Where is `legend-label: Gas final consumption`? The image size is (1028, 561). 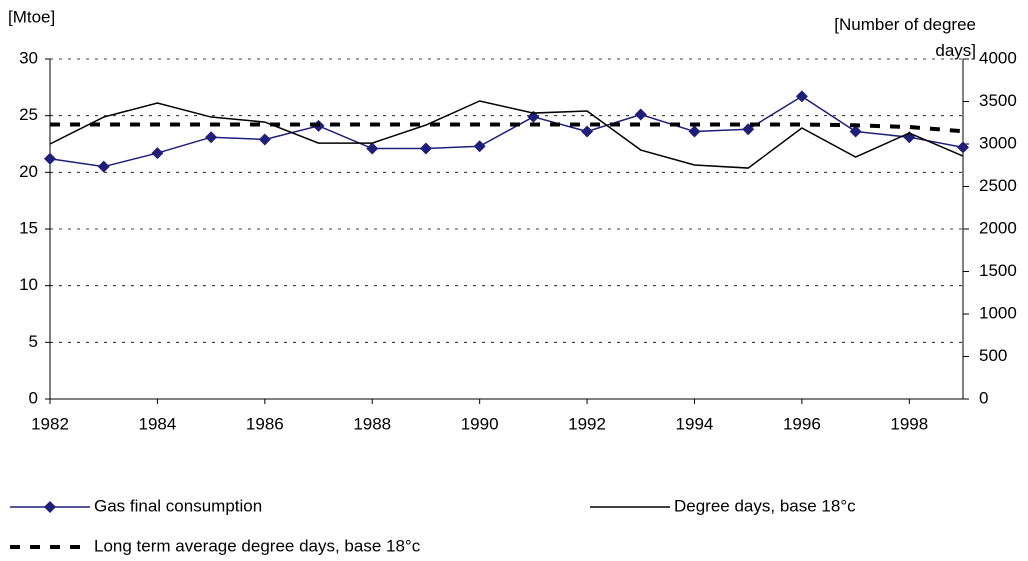 legend-label: Gas final consumption is located at coordinates (178, 505).